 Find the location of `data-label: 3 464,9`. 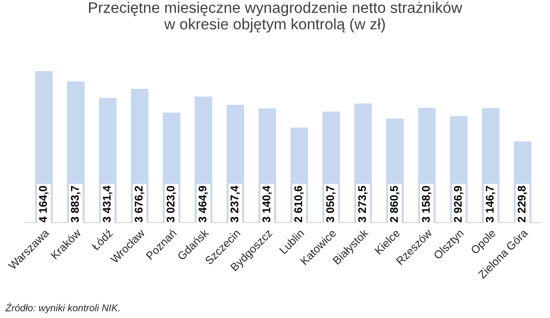

data-label: 3 464,9 is located at coordinates (203, 204).